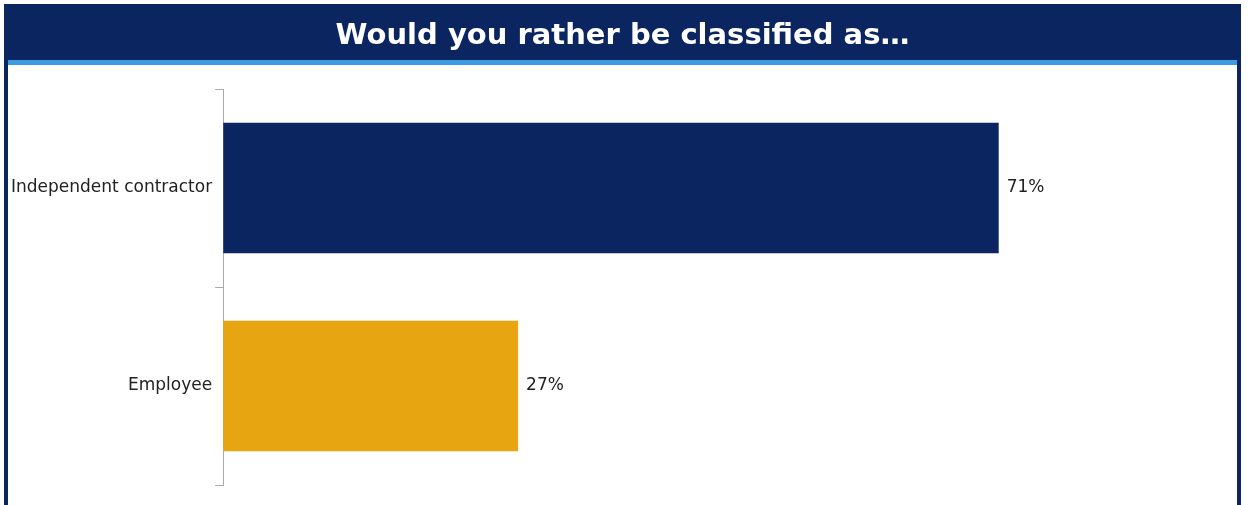 The height and width of the screenshot is (505, 1251). I want to click on y-tick-label: Employee, so click(170, 384).